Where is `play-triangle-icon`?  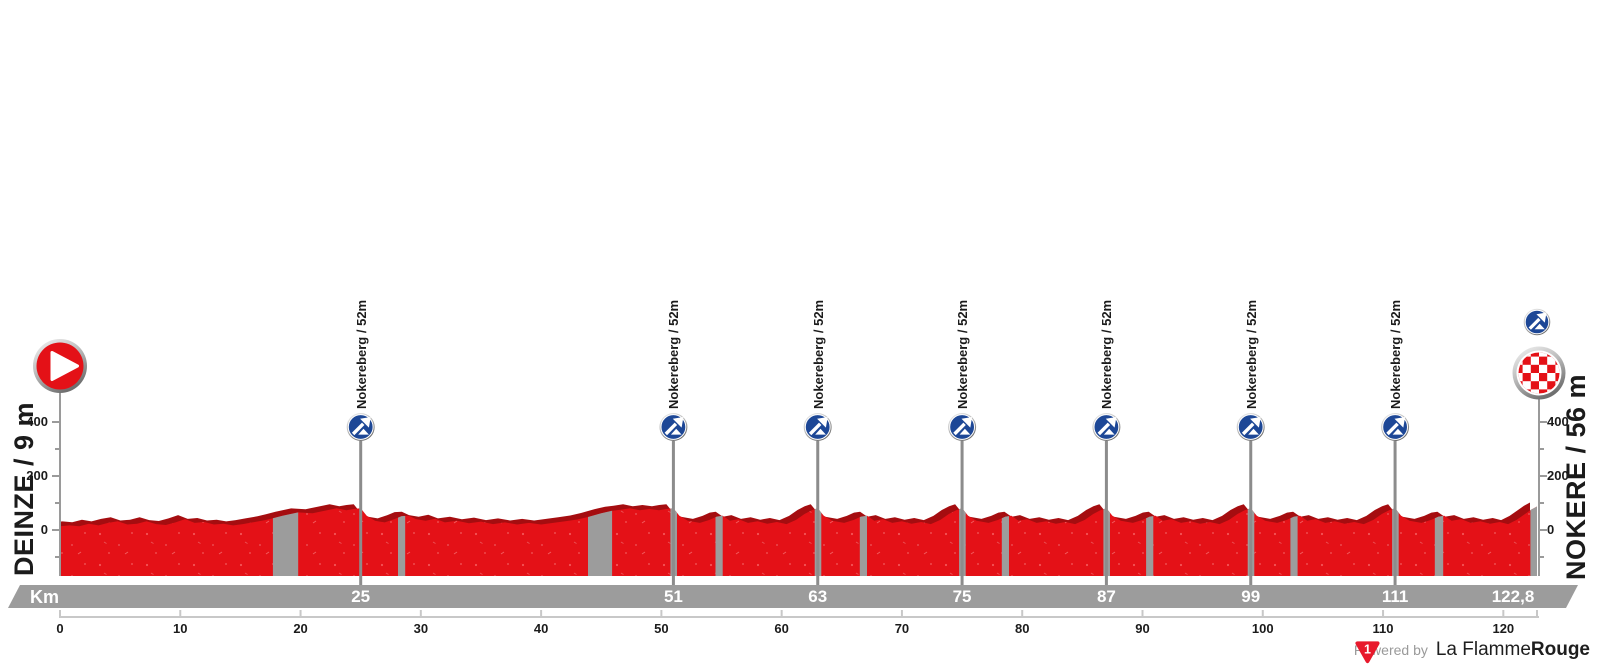 play-triangle-icon is located at coordinates (64, 366).